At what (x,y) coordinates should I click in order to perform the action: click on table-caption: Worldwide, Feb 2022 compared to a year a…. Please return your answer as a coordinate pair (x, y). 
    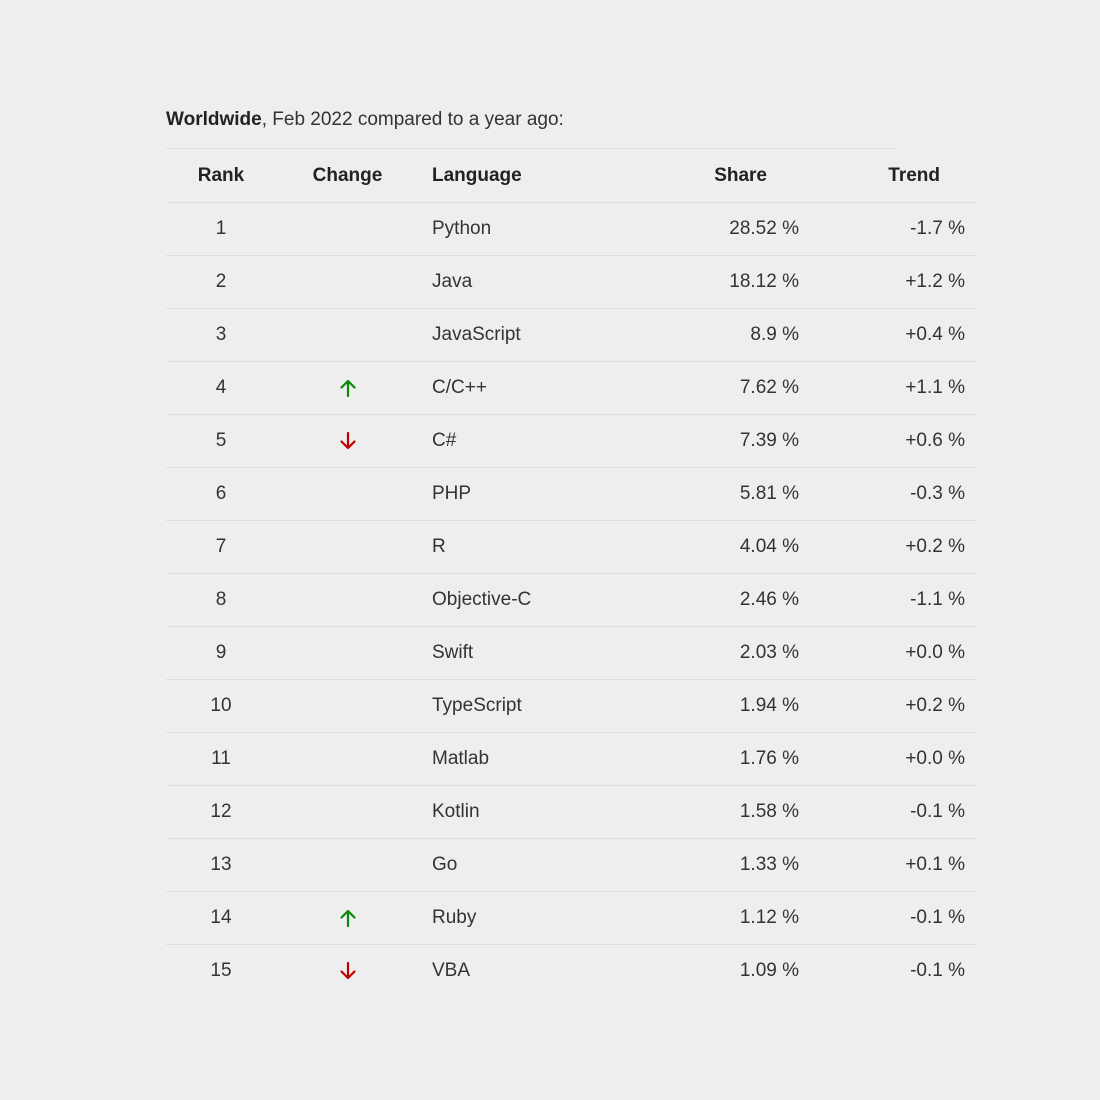
    Looking at the image, I should click on (530, 127).